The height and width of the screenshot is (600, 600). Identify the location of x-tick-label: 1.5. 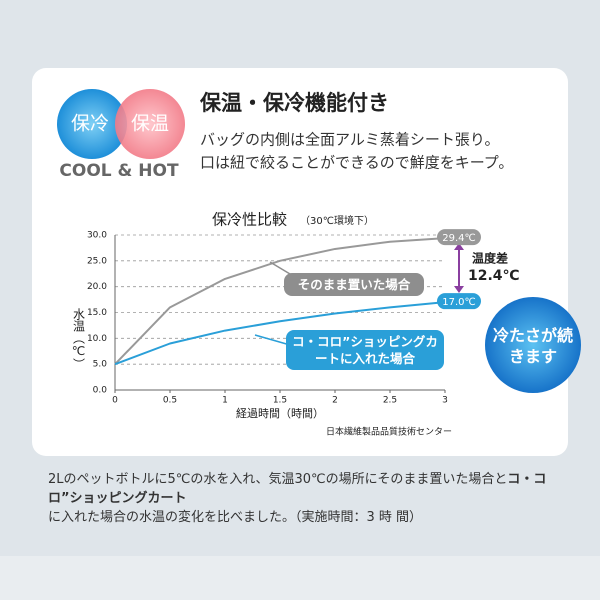
(280, 401).